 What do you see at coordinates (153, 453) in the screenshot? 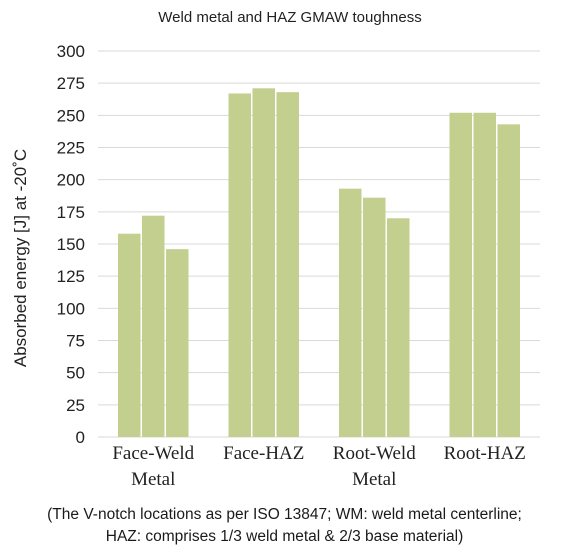
I see `x-tick-label: Face-Weld` at bounding box center [153, 453].